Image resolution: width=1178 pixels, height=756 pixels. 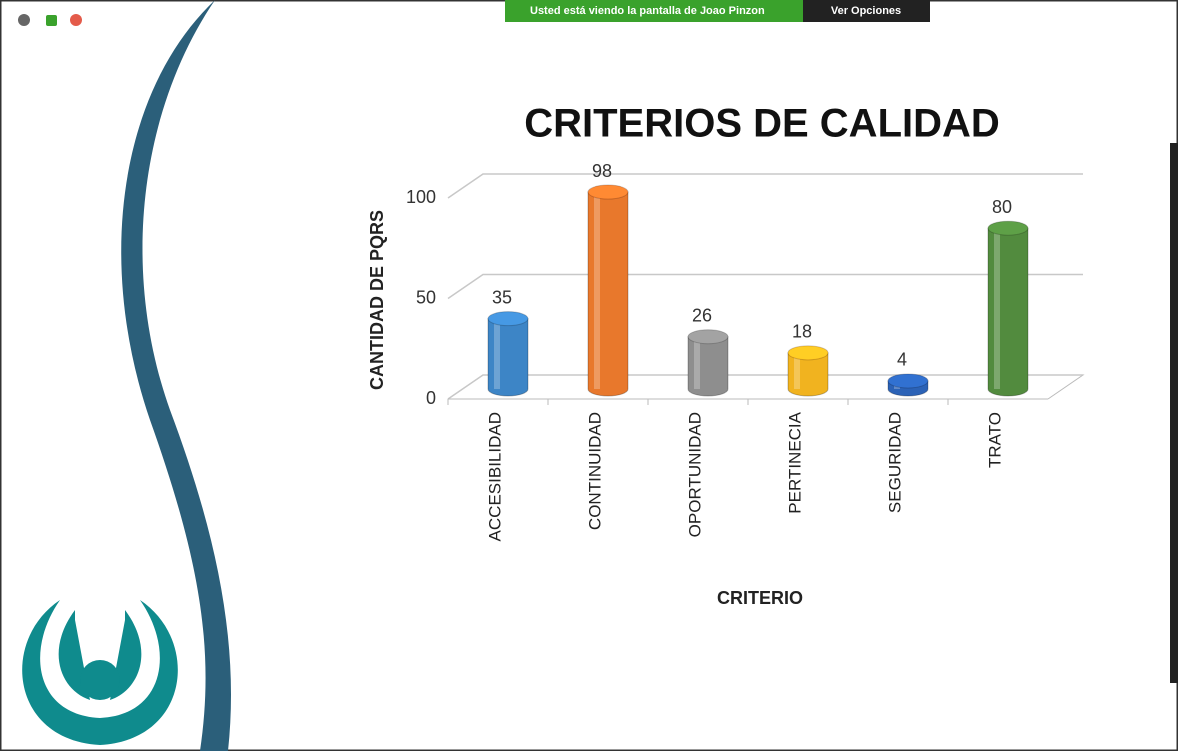 I want to click on data-label: 80, so click(x=1002, y=207).